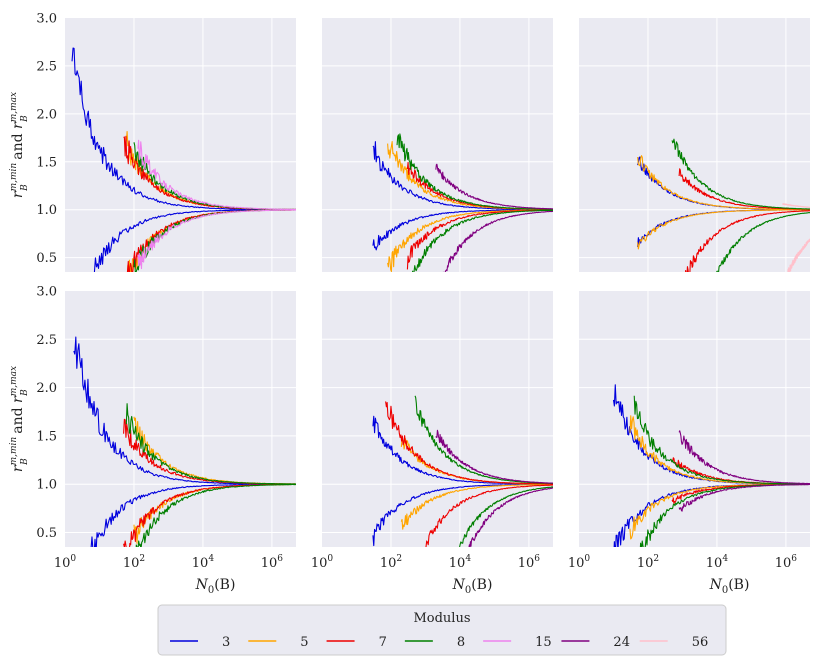  What do you see at coordinates (216, 175) in the screenshot?
I see `series-line-mod15-upper` at bounding box center [216, 175].